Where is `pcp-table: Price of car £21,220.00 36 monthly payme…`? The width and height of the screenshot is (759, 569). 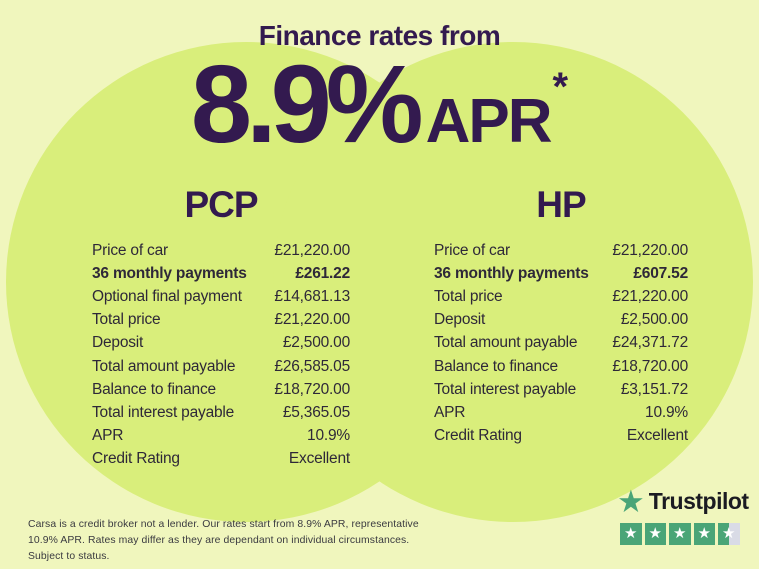
pcp-table: Price of car £21,220.00 36 monthly payme… is located at coordinates (221, 355).